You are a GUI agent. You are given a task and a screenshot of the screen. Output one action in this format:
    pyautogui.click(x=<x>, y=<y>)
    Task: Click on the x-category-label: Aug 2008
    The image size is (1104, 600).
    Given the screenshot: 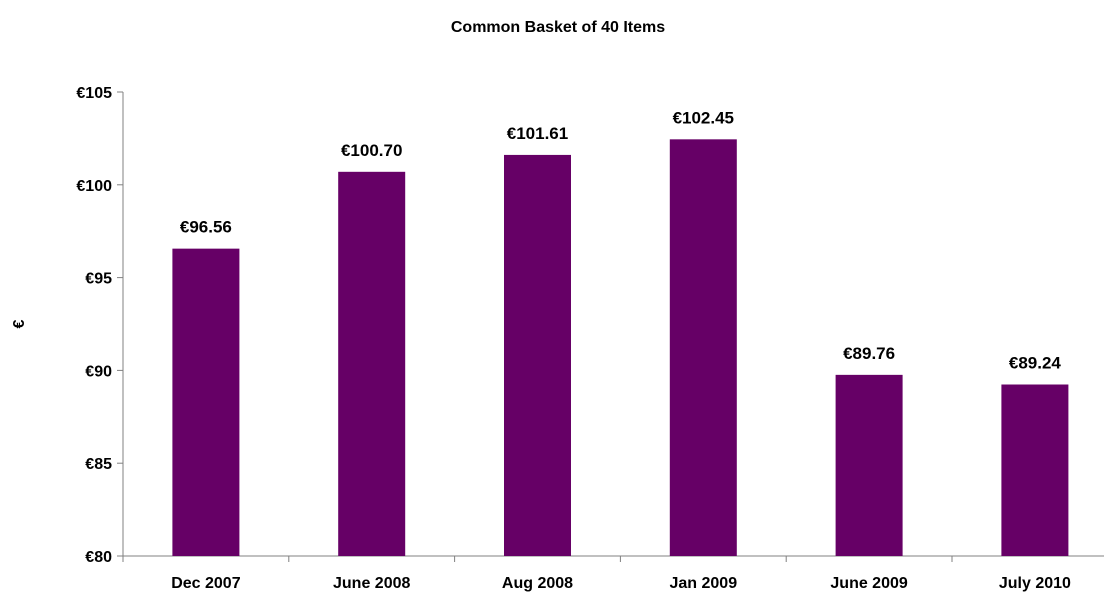 What is the action you would take?
    pyautogui.click(x=537, y=583)
    